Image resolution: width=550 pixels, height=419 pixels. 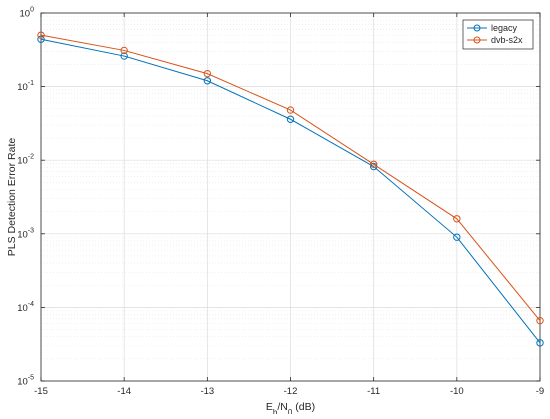 I want to click on x-axis-label: Eb/N0 (dB), so click(x=290, y=407).